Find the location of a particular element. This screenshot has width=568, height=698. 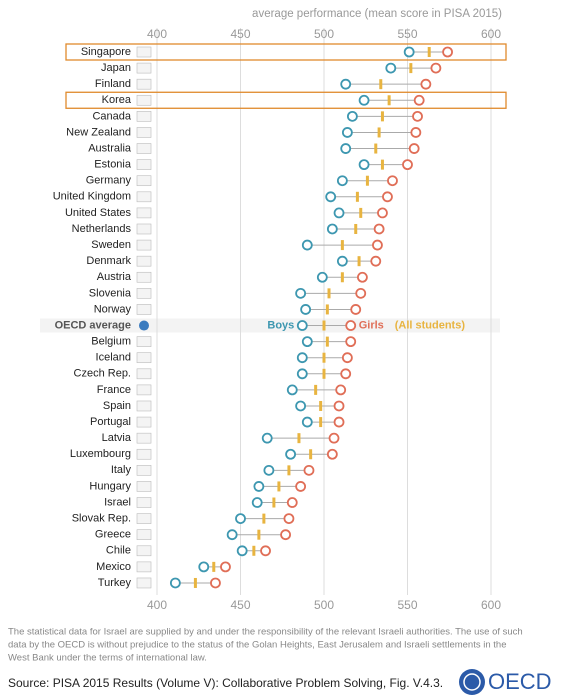

category-label: Korea is located at coordinates (117, 100).